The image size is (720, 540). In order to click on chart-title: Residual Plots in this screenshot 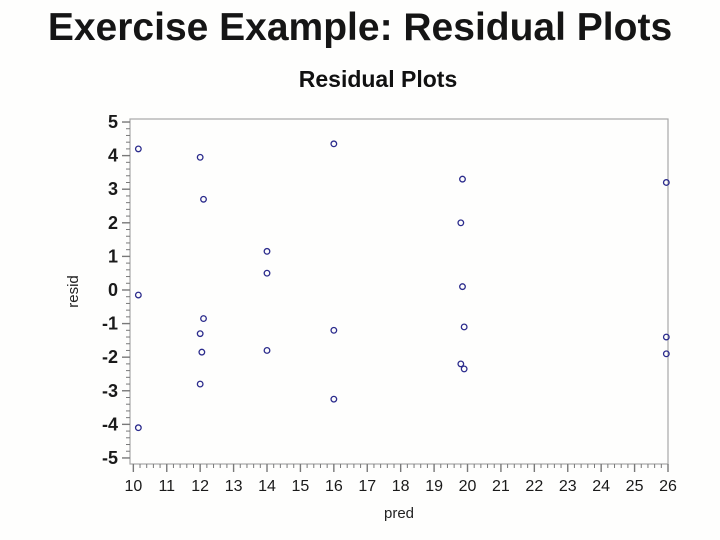, I will do `click(378, 79)`.